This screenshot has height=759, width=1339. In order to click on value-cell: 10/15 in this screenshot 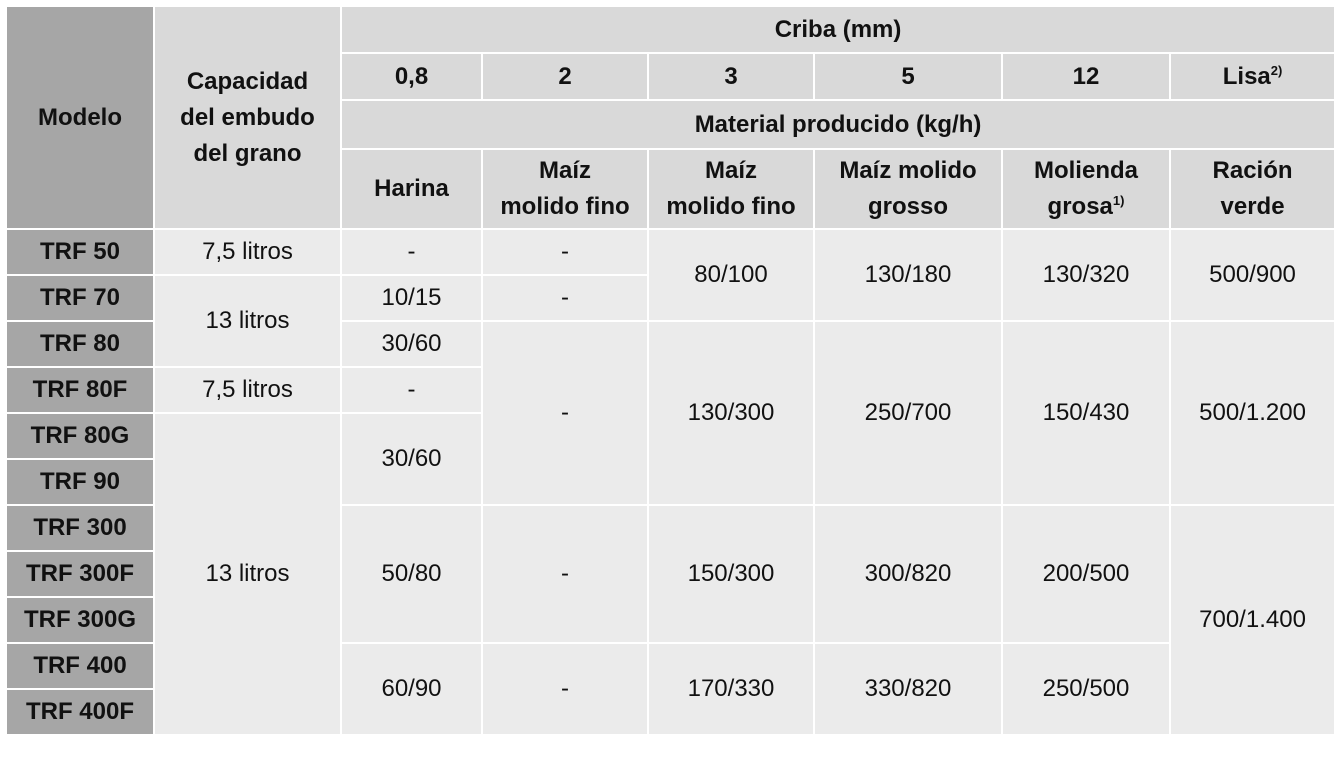, I will do `click(411, 298)`.